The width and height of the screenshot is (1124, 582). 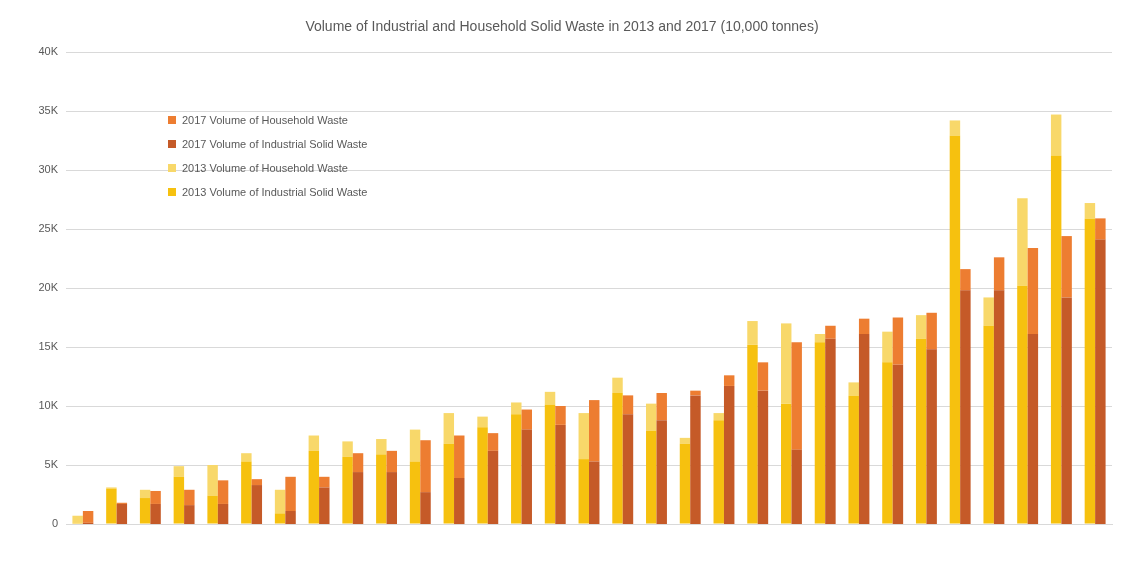 What do you see at coordinates (48, 228) in the screenshot?
I see `y-tick-label: 25K` at bounding box center [48, 228].